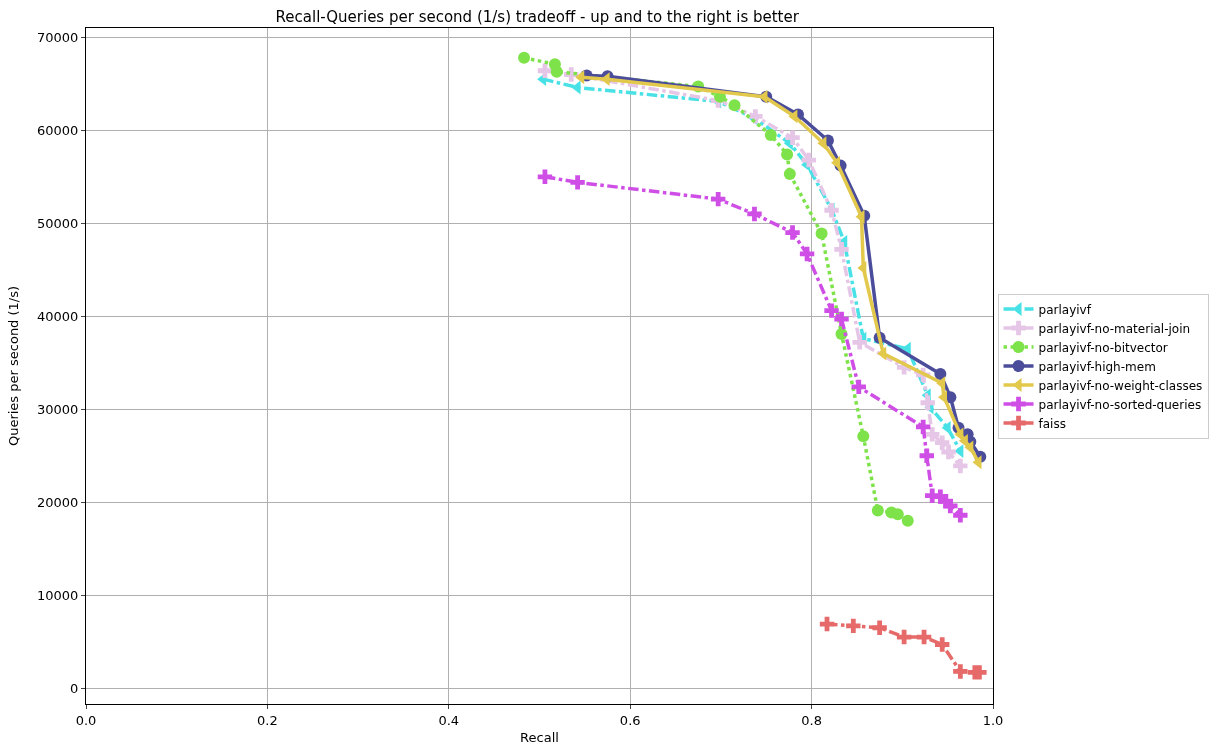 Image resolution: width=1221 pixels, height=755 pixels. What do you see at coordinates (1052, 423) in the screenshot?
I see `legend-label: faiss` at bounding box center [1052, 423].